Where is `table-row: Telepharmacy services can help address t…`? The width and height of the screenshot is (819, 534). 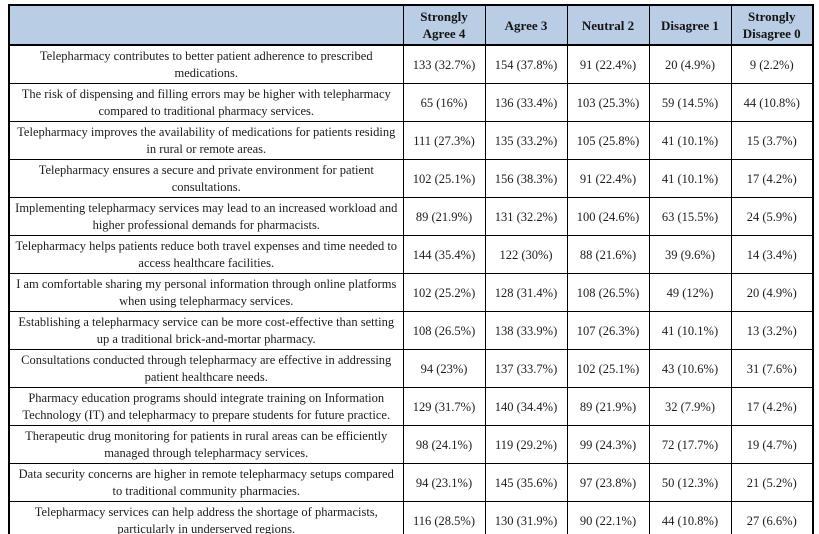
table-row: Telepharmacy services can help address t… is located at coordinates (411, 517).